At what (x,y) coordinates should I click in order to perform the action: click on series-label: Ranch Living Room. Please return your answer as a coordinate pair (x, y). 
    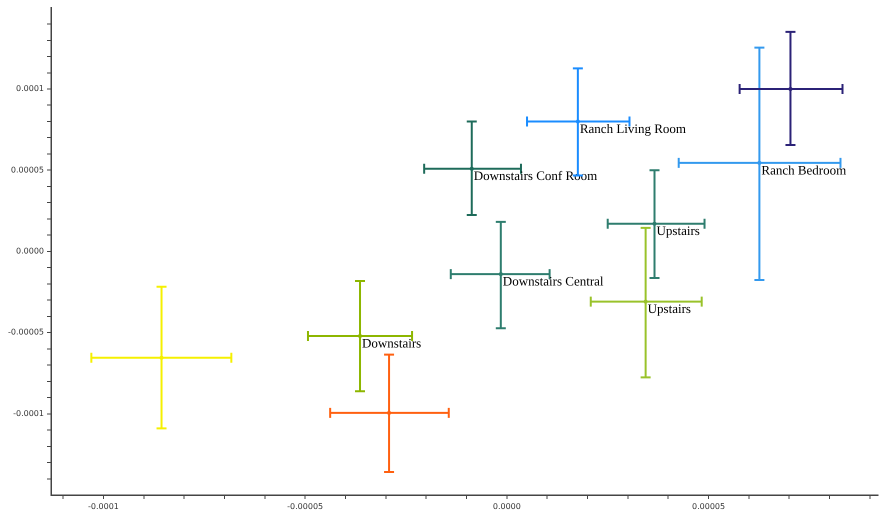
    Looking at the image, I should click on (633, 128).